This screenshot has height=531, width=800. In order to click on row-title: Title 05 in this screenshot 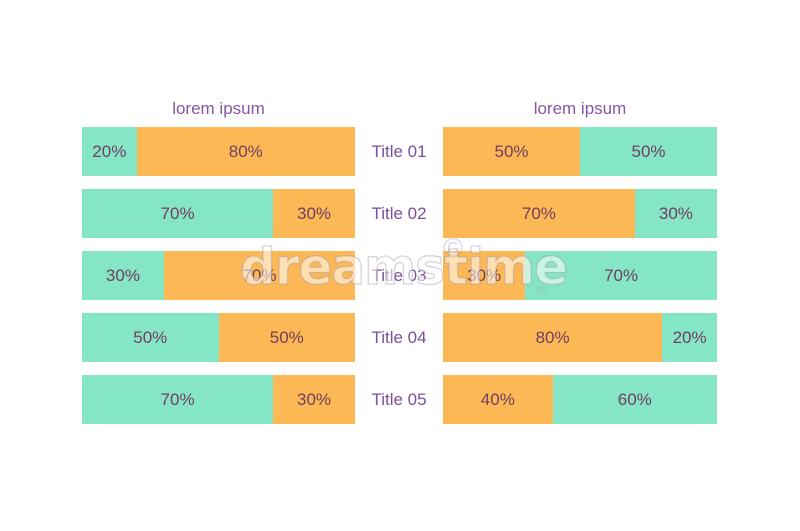, I will do `click(399, 399)`.